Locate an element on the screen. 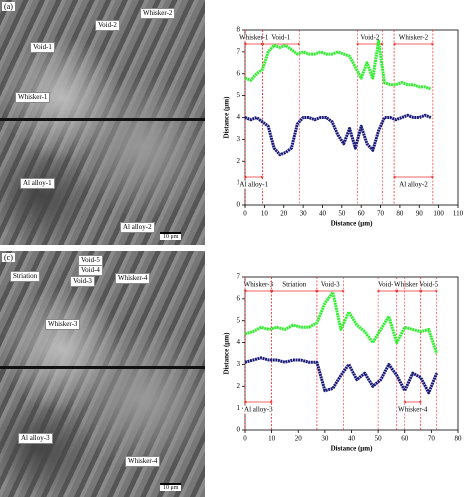 This screenshot has width=474, height=497. image-label: Whisker-2 is located at coordinates (158, 13).